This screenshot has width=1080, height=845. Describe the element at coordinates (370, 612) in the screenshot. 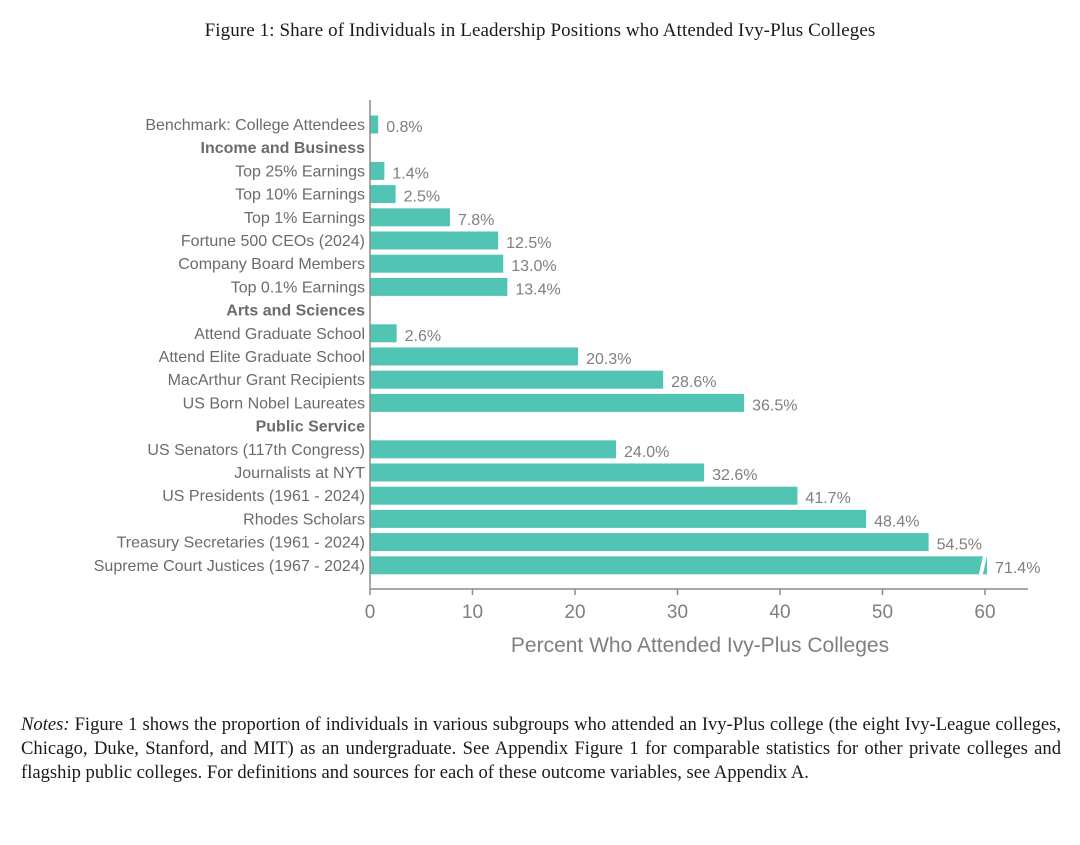

I see `x-tick-label: 0` at that location.